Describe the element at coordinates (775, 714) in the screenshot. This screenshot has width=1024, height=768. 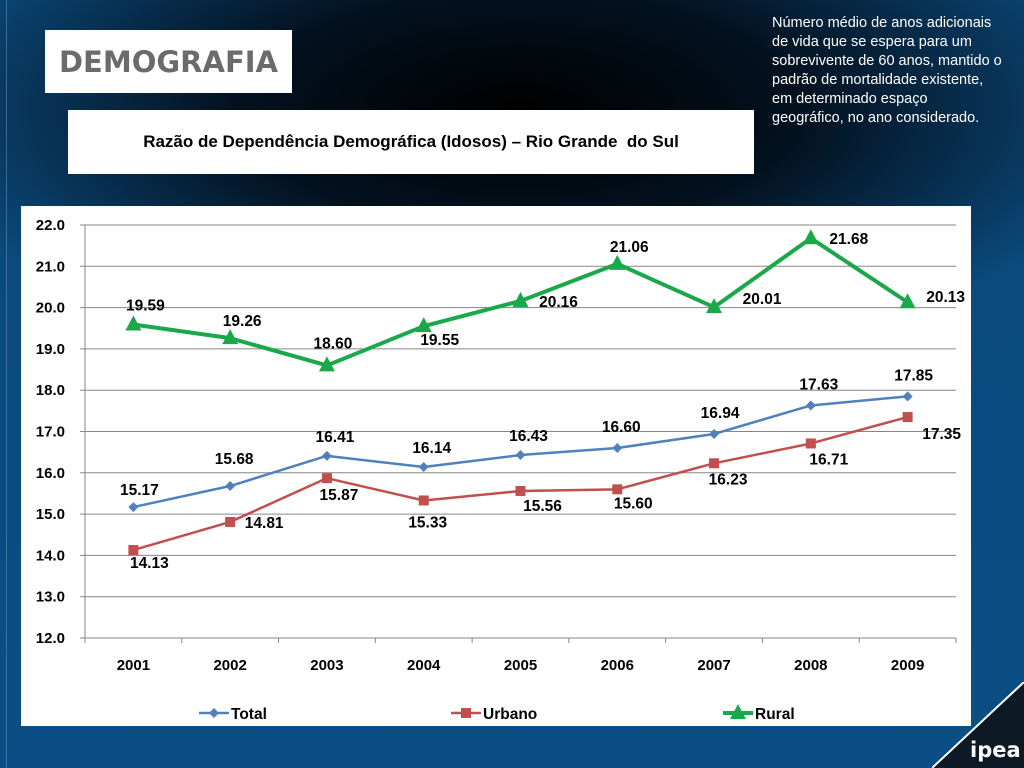
I see `legend-label-rural: Rural` at that location.